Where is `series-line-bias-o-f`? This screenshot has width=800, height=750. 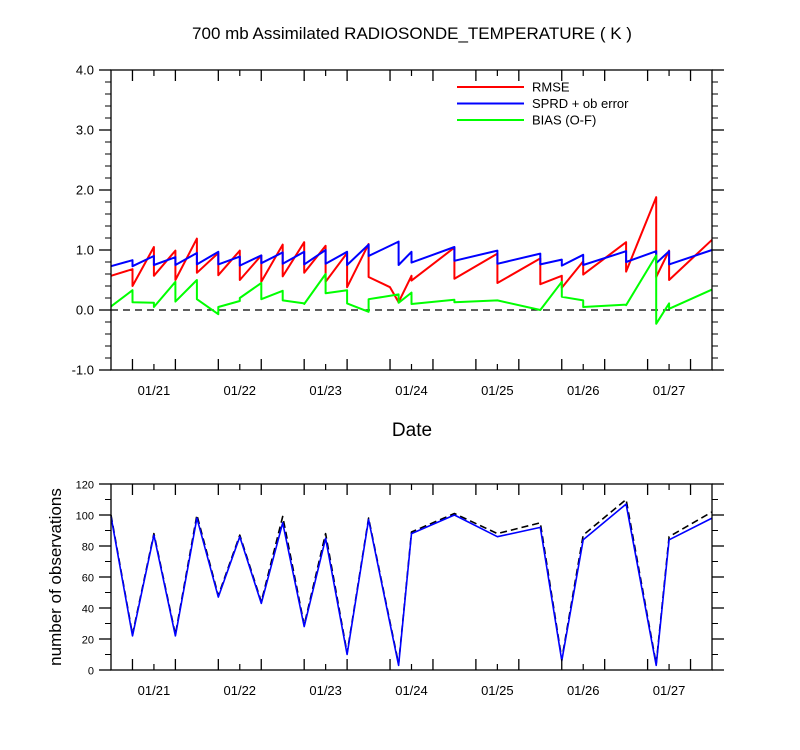
series-line-bias-o-f is located at coordinates (411, 289).